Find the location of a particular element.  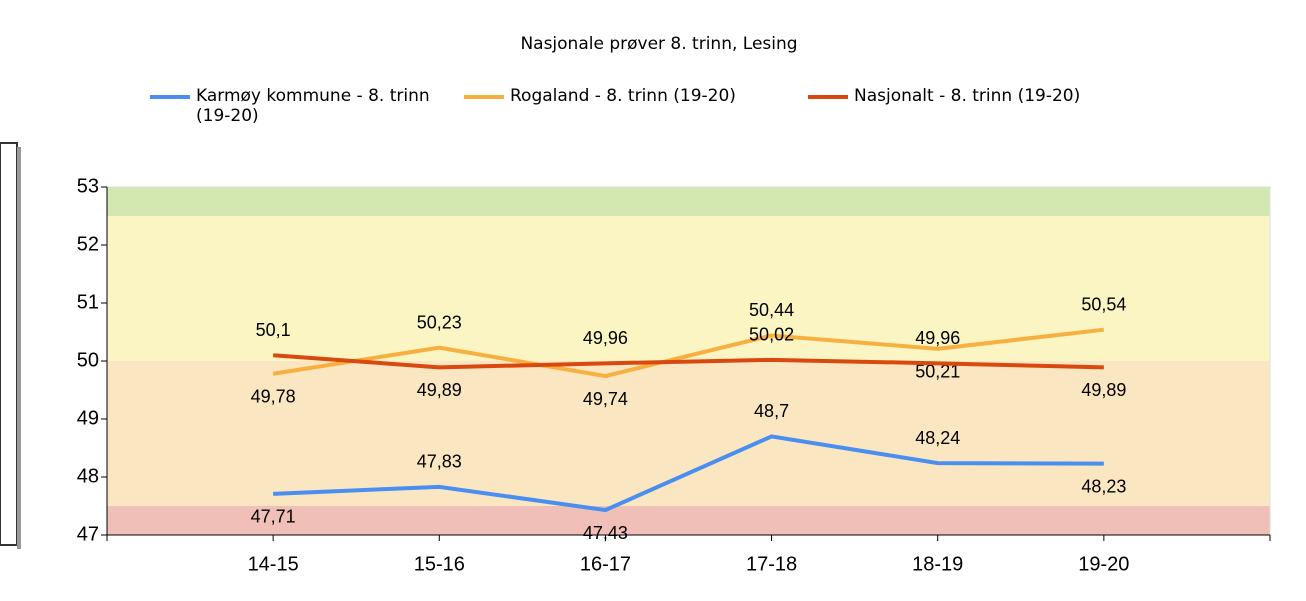

x-tick-label: 15-16 is located at coordinates (439, 564).